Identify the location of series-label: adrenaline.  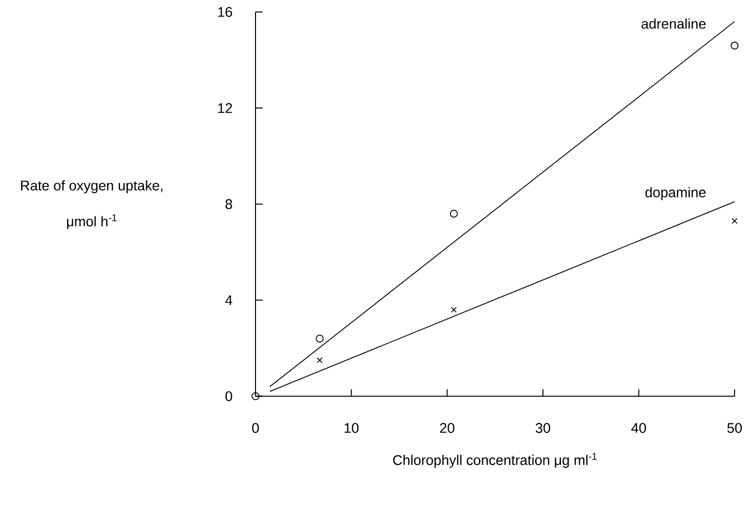
(674, 23).